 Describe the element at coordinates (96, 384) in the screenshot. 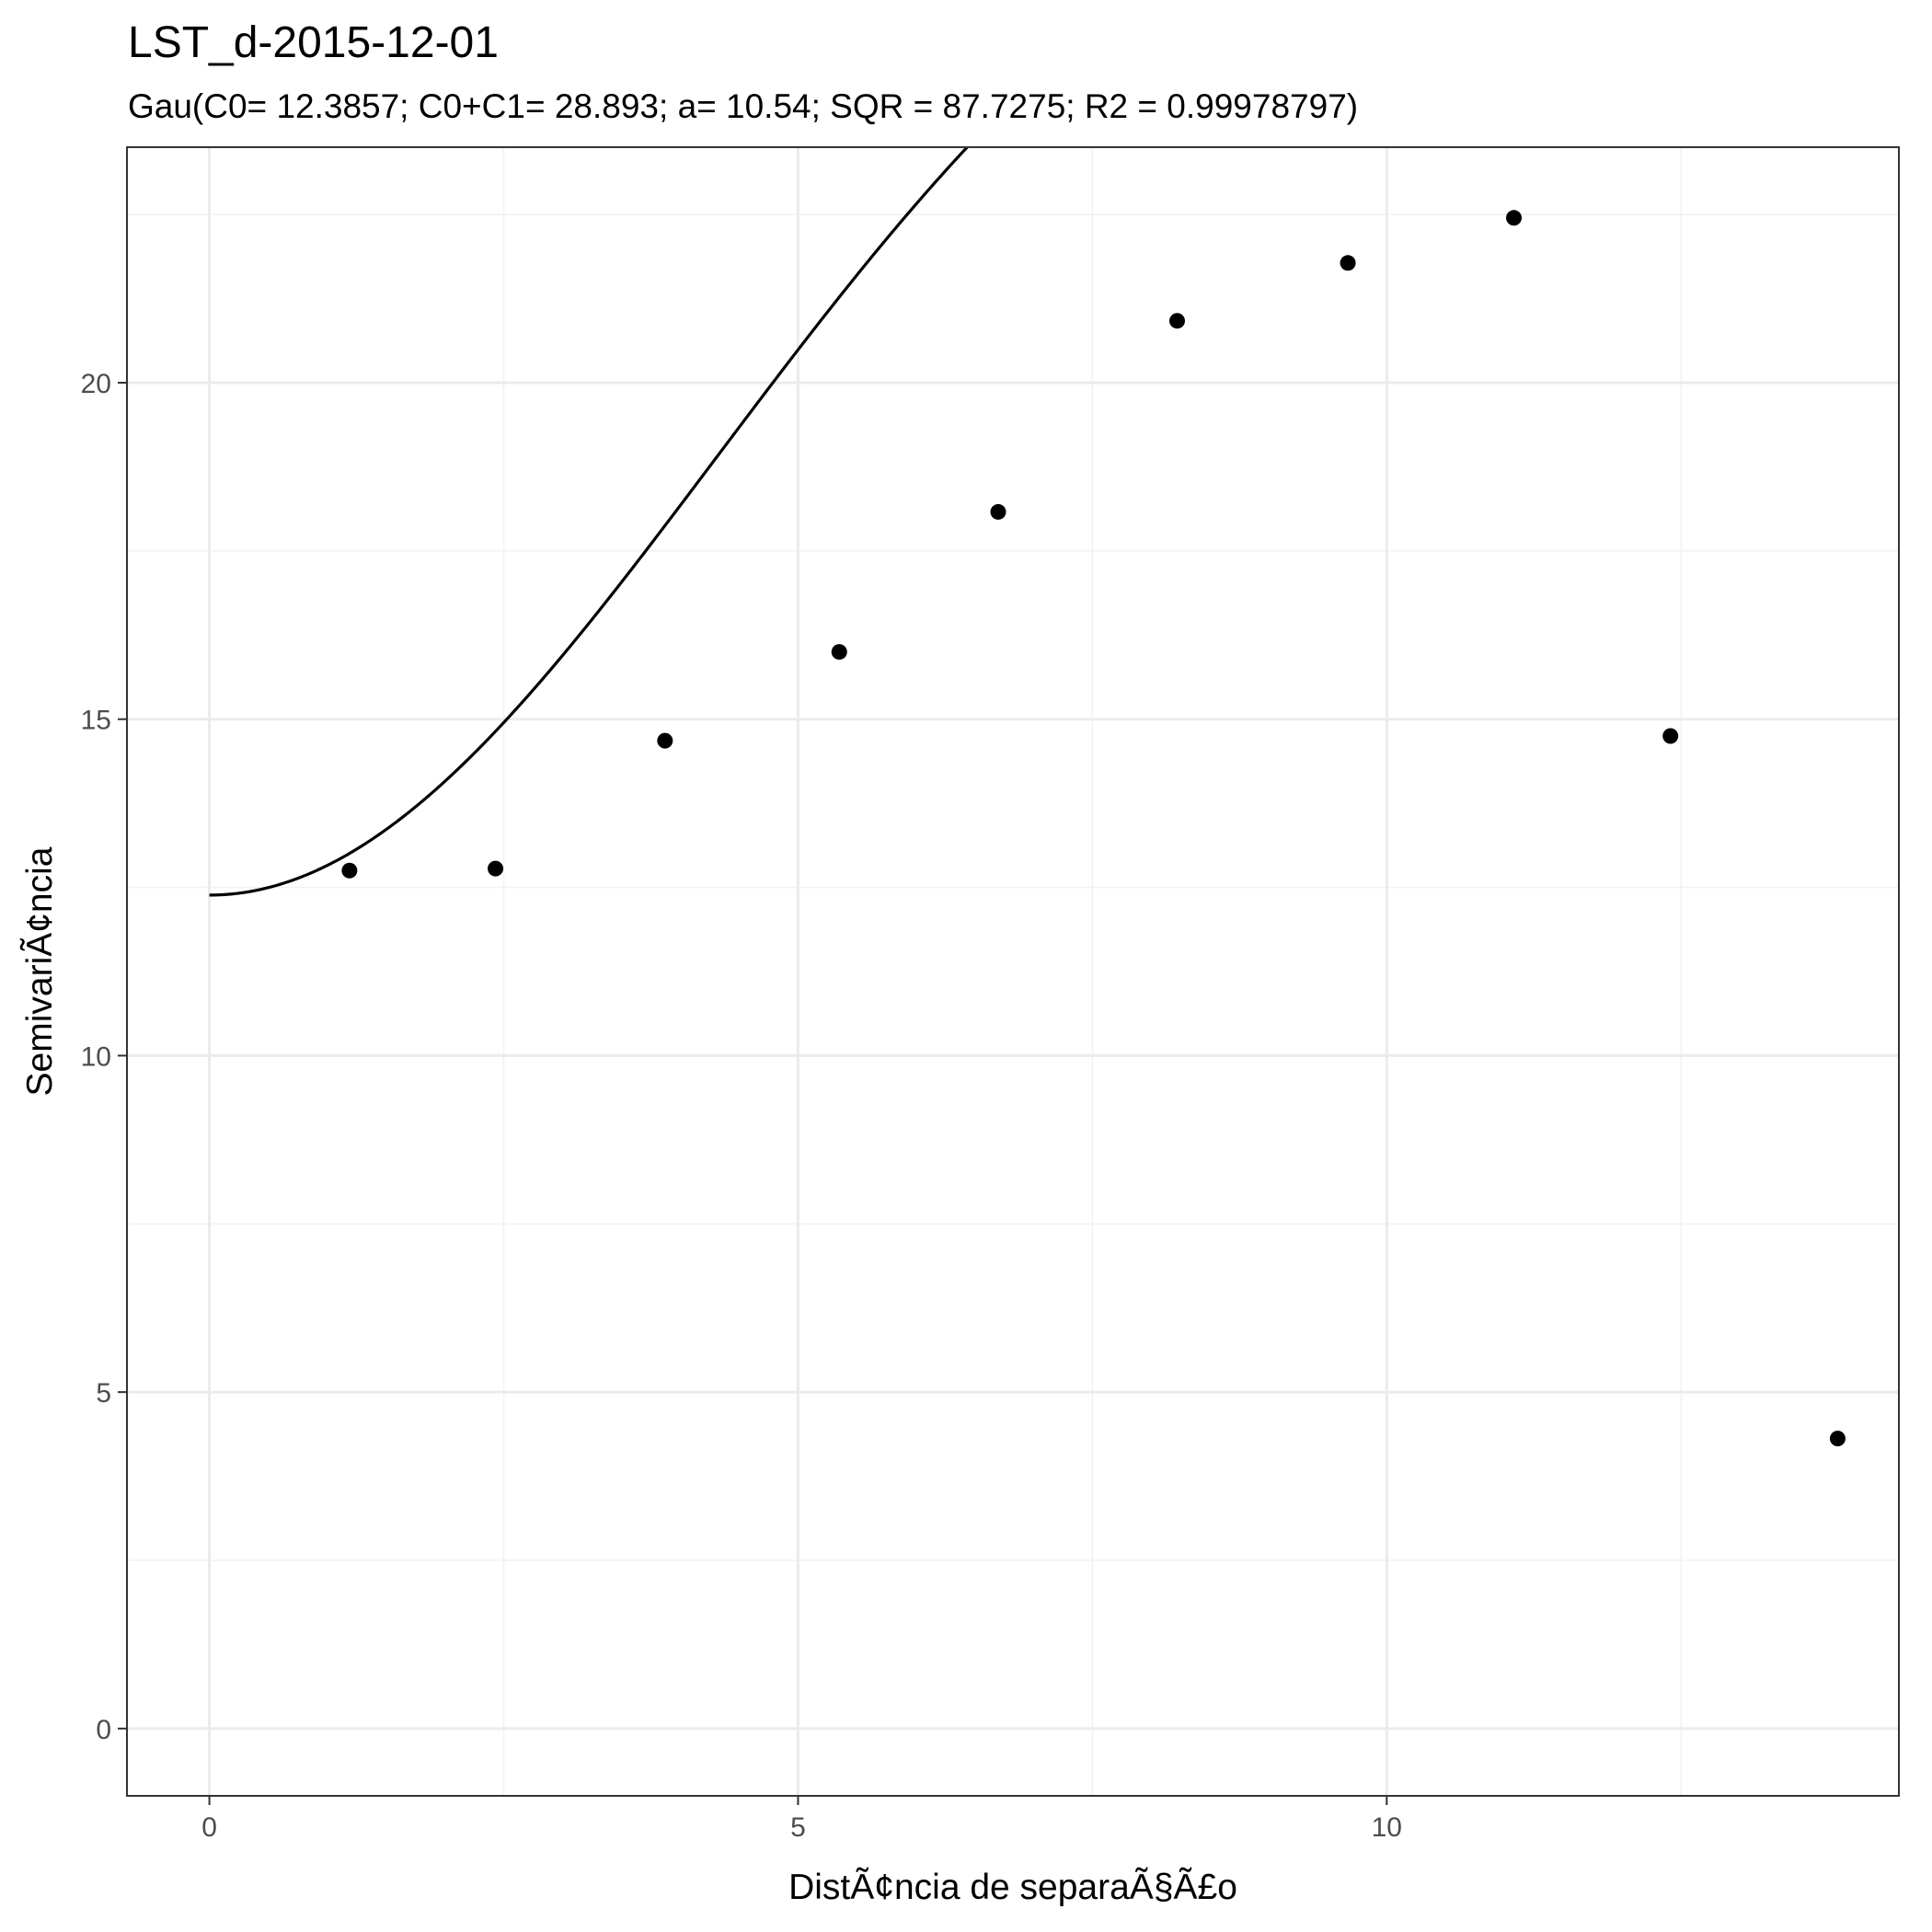

I see `y-tick-label: 20` at that location.